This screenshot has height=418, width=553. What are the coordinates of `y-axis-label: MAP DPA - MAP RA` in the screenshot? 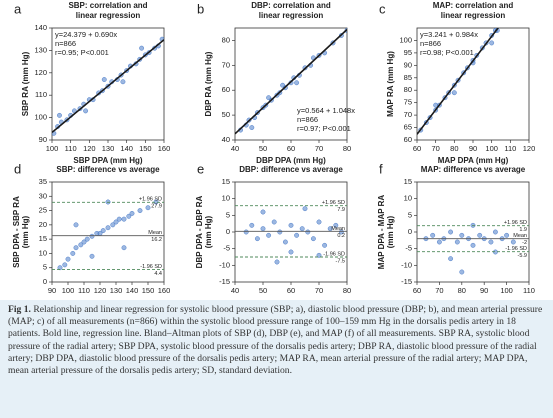 It's located at (381, 232).